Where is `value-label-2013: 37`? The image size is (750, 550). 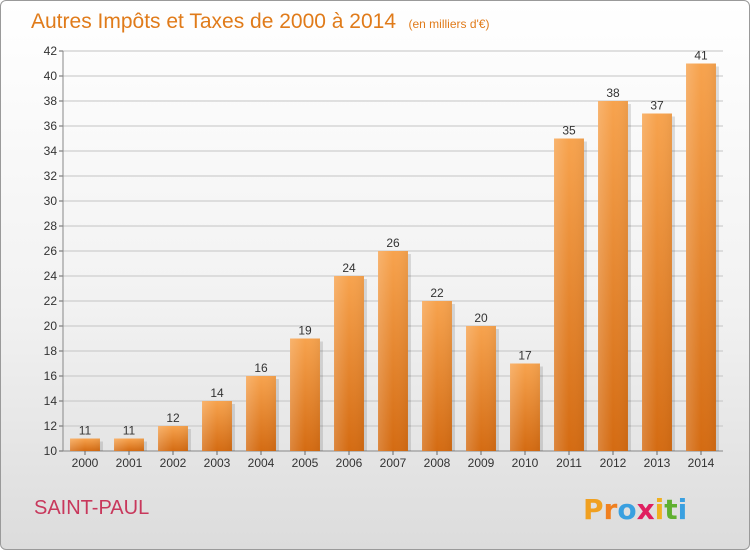 value-label-2013: 37 is located at coordinates (657, 106).